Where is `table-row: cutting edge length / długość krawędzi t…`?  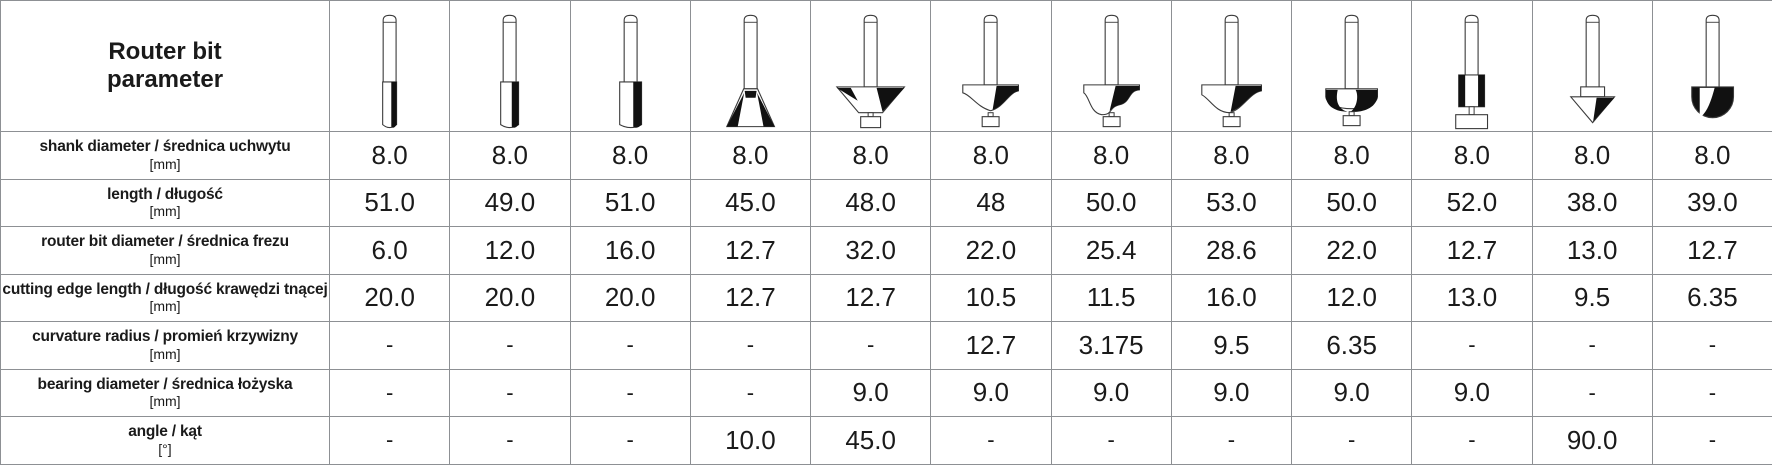 table-row: cutting edge length / długość krawędzi t… is located at coordinates (886, 298).